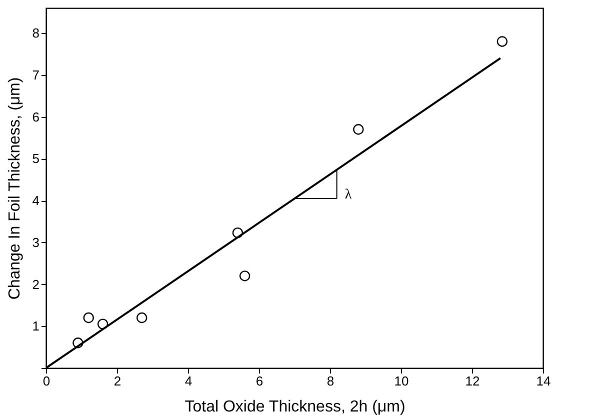 The height and width of the screenshot is (420, 589). What do you see at coordinates (36, 116) in the screenshot?
I see `y-tick-label: 6` at bounding box center [36, 116].